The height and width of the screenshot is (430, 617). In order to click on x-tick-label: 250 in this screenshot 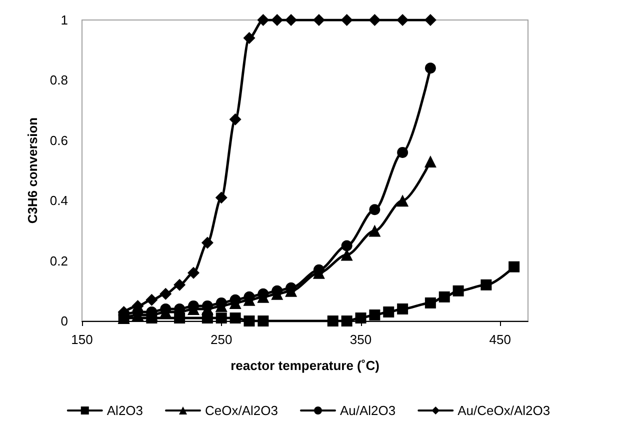, I will do `click(221, 339)`.